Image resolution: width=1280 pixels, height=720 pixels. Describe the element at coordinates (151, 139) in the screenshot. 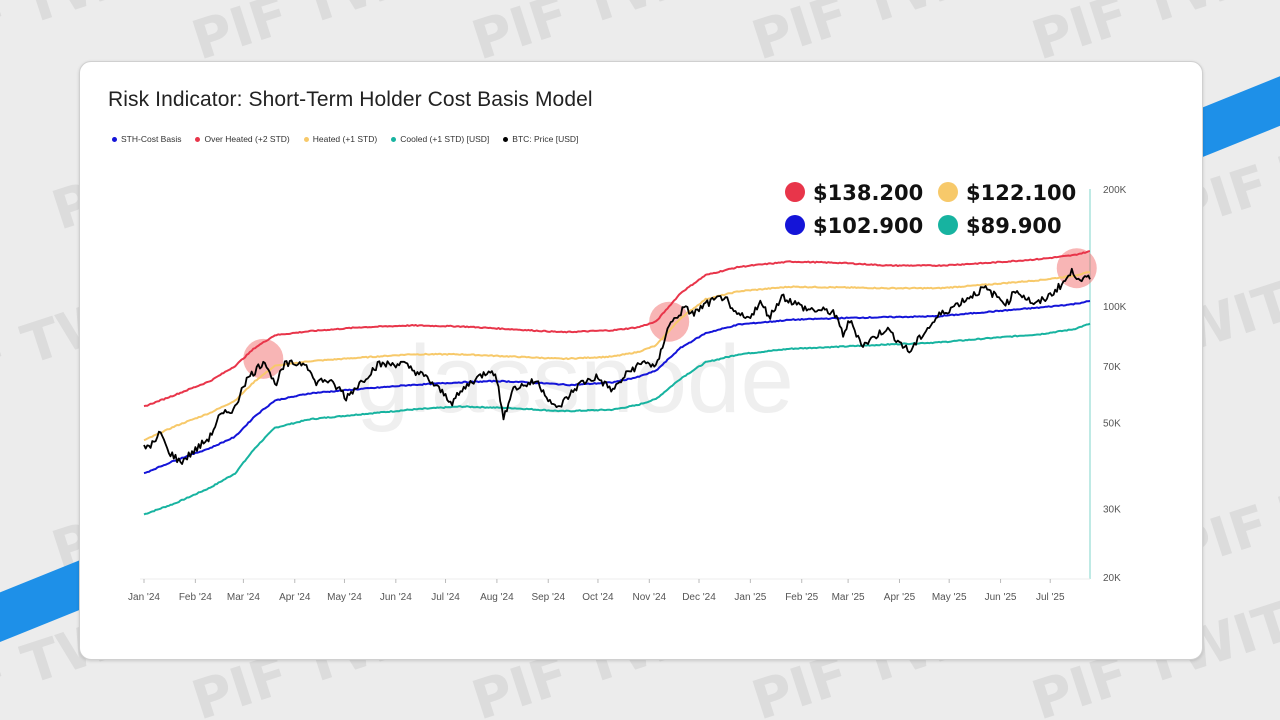

I see `legend-label: STH-Cost Basis` at that location.